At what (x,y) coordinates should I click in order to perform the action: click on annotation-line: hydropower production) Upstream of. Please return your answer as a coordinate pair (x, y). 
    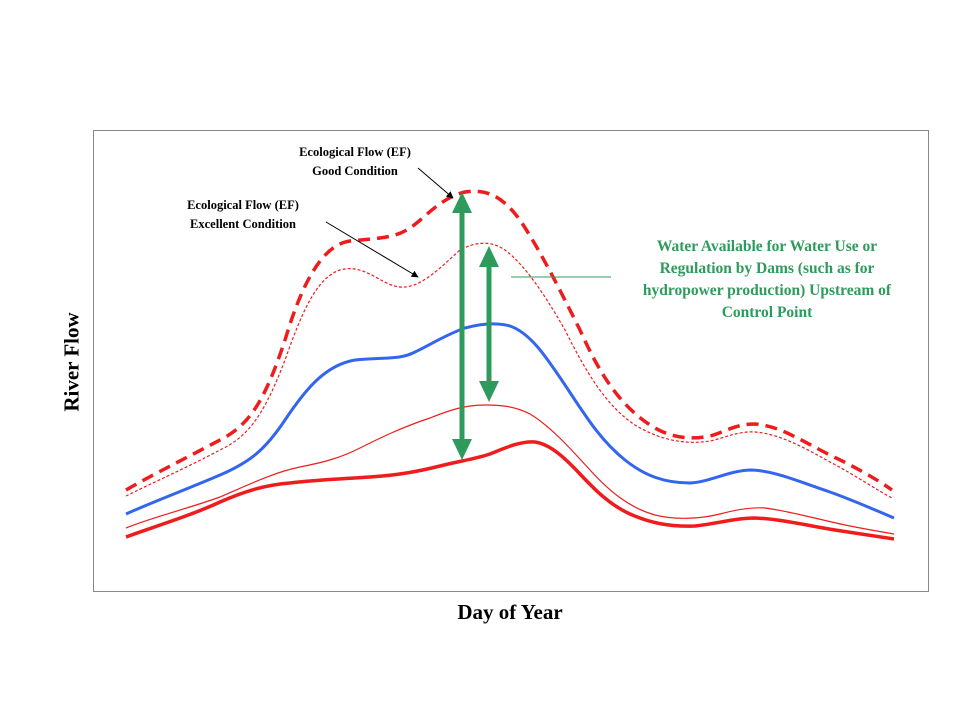
    Looking at the image, I should click on (767, 290).